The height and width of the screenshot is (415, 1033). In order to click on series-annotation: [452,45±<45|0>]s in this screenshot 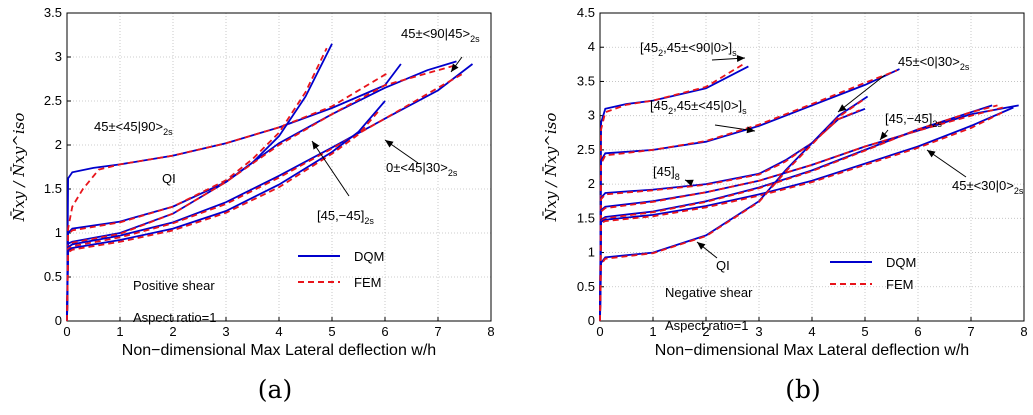, I will do `click(698, 107)`.